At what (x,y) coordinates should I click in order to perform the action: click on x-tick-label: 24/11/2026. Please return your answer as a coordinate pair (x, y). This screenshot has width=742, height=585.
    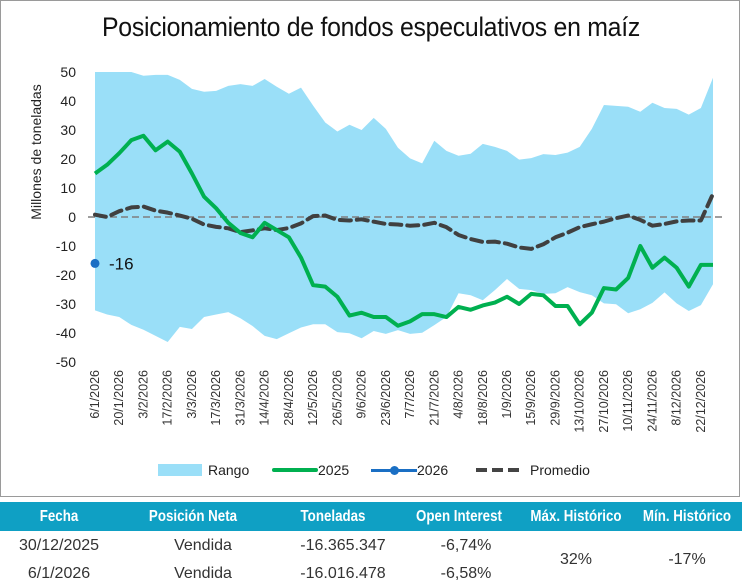
    Looking at the image, I should click on (652, 401).